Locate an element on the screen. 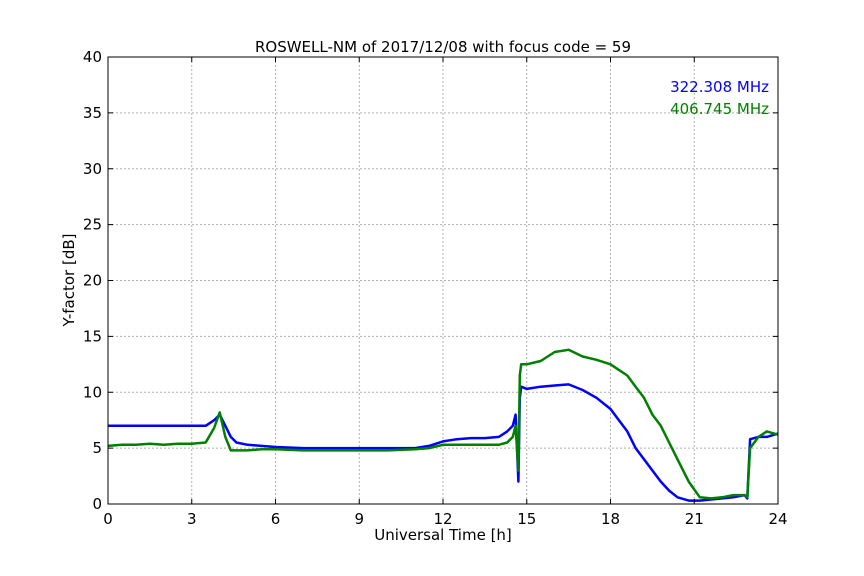  y-tick-label: 5 is located at coordinates (97, 448).